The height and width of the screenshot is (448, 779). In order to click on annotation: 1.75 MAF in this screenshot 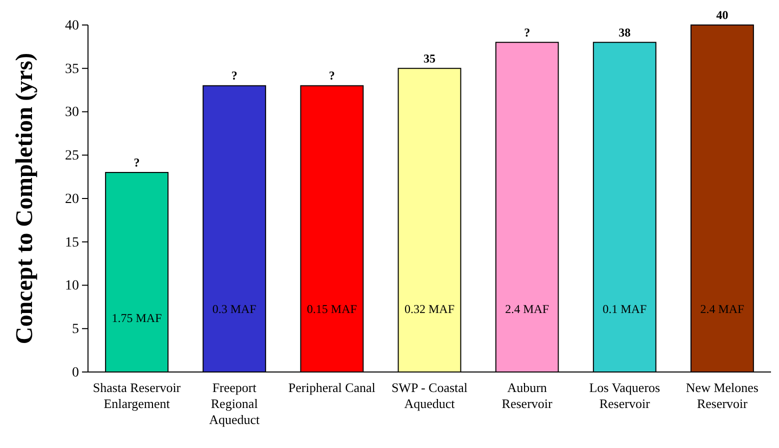, I will do `click(137, 318)`.